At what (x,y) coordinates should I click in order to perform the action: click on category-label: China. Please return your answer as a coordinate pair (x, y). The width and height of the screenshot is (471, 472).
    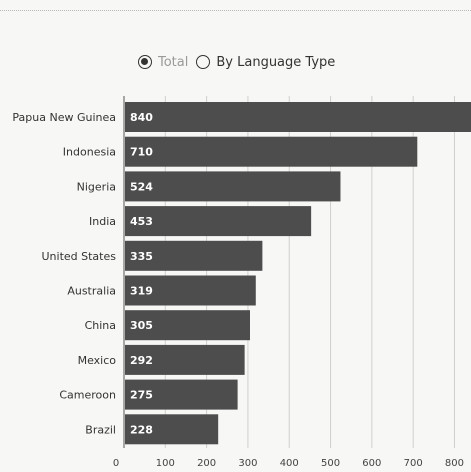
    Looking at the image, I should click on (100, 325).